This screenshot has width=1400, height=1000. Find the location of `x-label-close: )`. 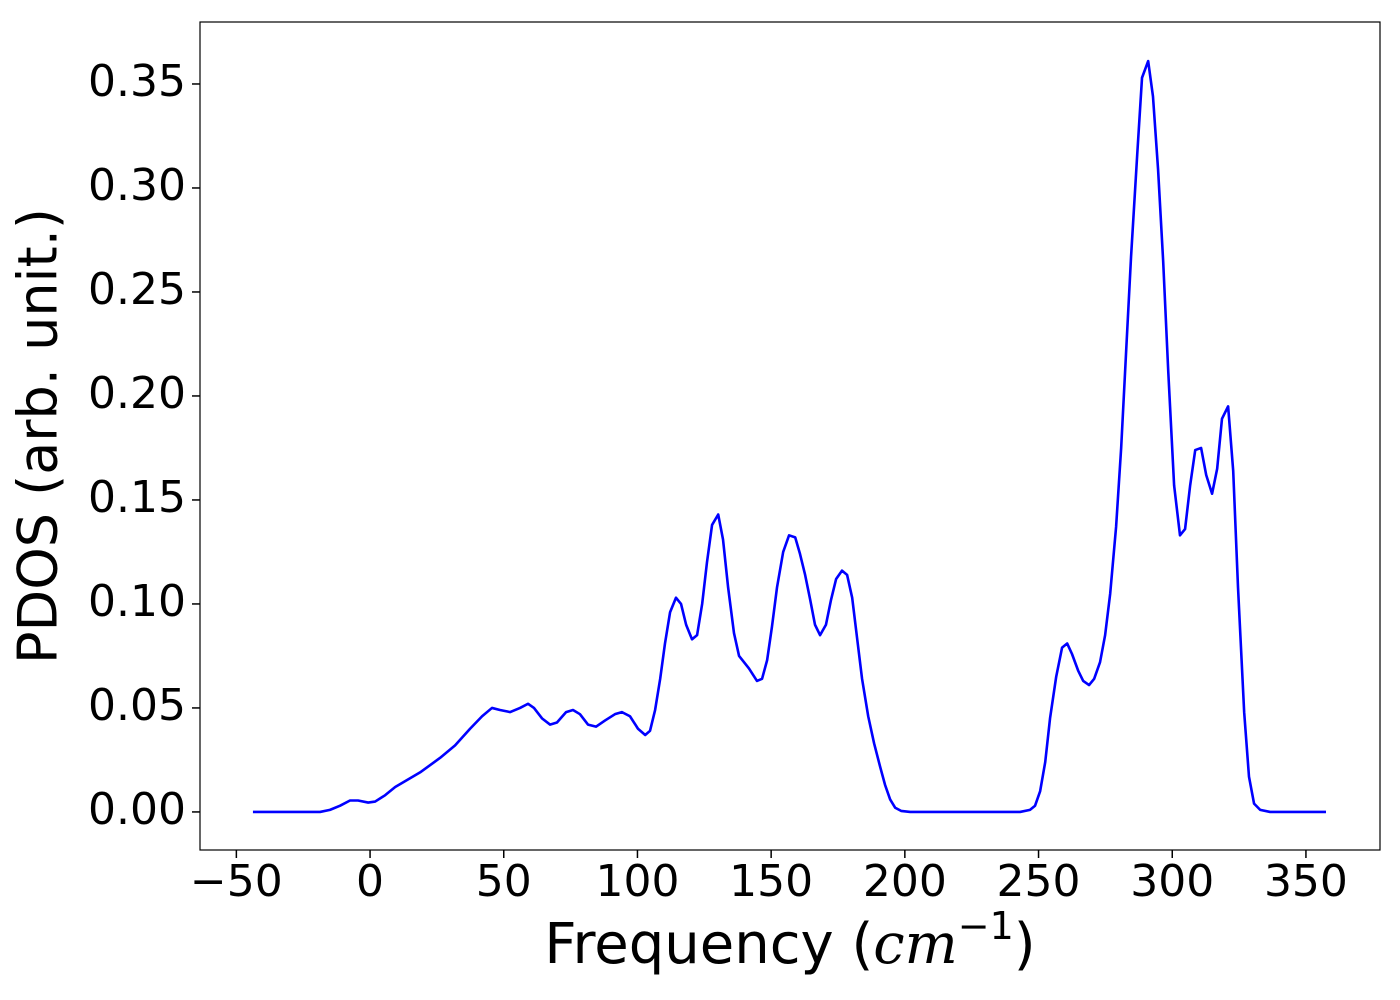

x-label-close: ) is located at coordinates (1025, 944).